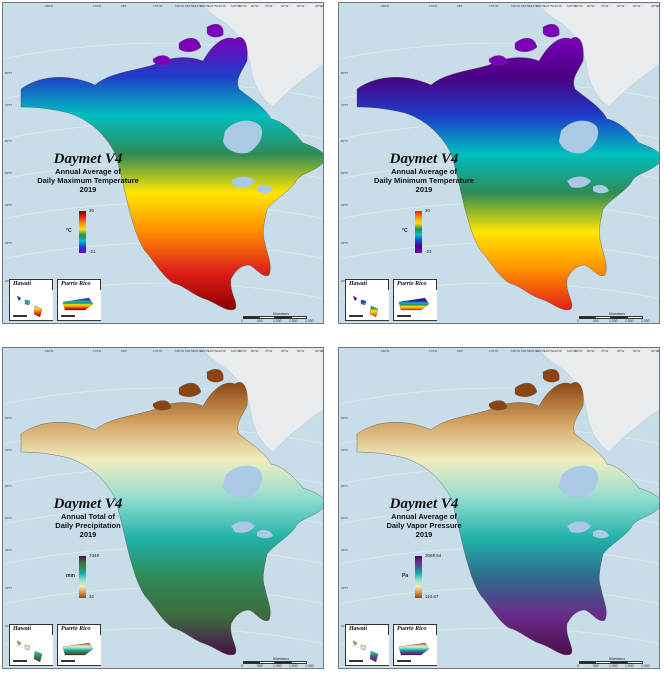 This screenshot has height=673, width=664. What do you see at coordinates (344, 550) in the screenshot?
I see `latitude-label: 40°N` at bounding box center [344, 550].